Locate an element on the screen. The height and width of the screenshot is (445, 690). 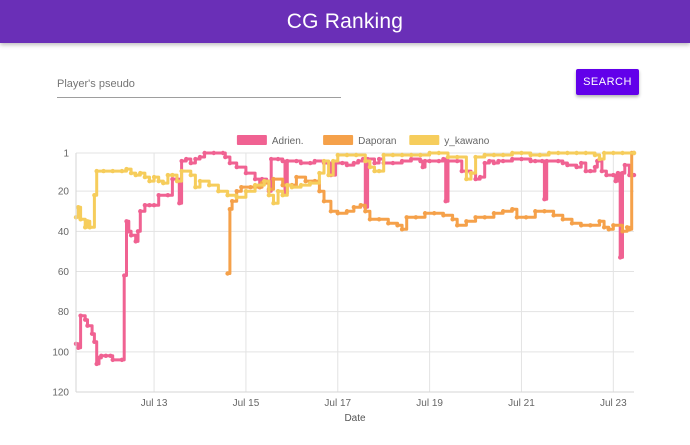
search-input is located at coordinates (199, 84).